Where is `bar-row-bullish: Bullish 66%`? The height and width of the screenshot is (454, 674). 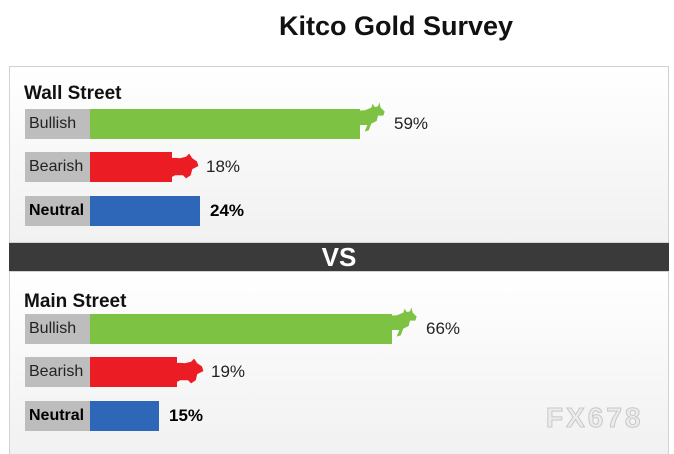
bar-row-bullish: Bullish 66% is located at coordinates (345, 325).